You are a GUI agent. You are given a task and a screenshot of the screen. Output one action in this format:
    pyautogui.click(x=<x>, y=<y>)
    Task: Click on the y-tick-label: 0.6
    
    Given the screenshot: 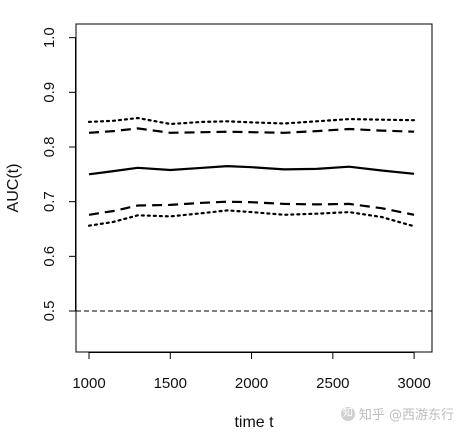 What is the action you would take?
    pyautogui.click(x=49, y=256)
    